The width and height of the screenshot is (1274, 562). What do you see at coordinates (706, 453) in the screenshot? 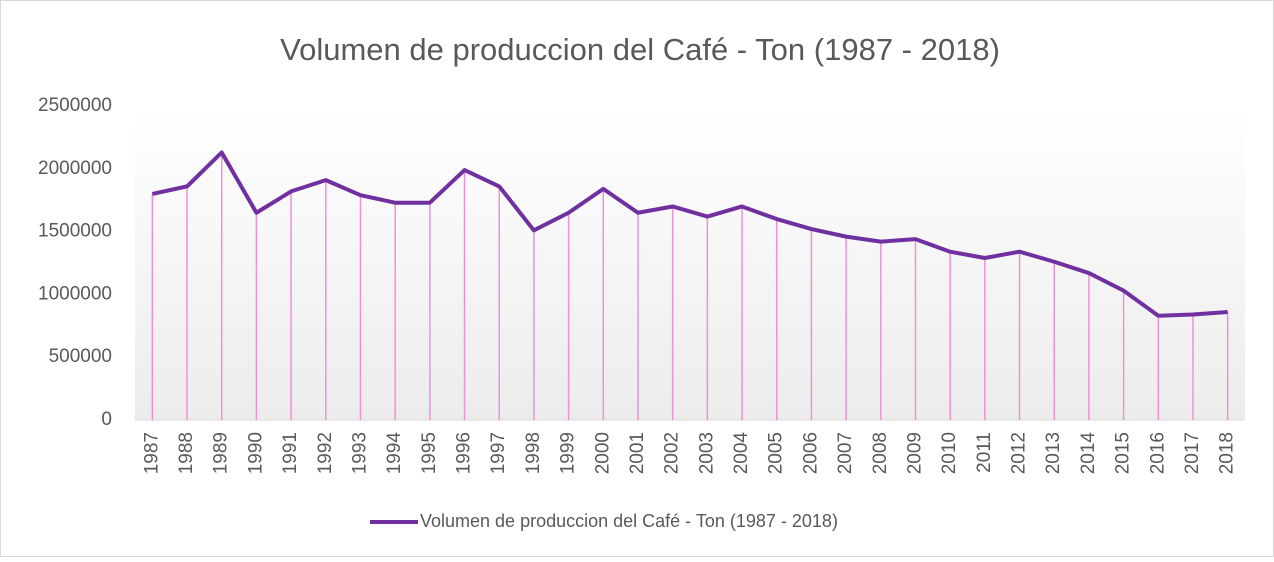
I see `x-tick-label: 2003` at bounding box center [706, 453].